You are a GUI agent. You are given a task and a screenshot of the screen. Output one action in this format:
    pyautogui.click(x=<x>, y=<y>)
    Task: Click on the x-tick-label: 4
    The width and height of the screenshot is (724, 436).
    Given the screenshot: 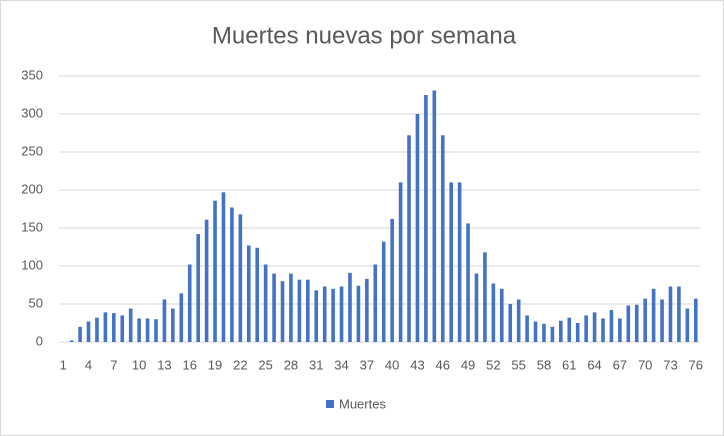 What is the action you would take?
    pyautogui.click(x=88, y=364)
    